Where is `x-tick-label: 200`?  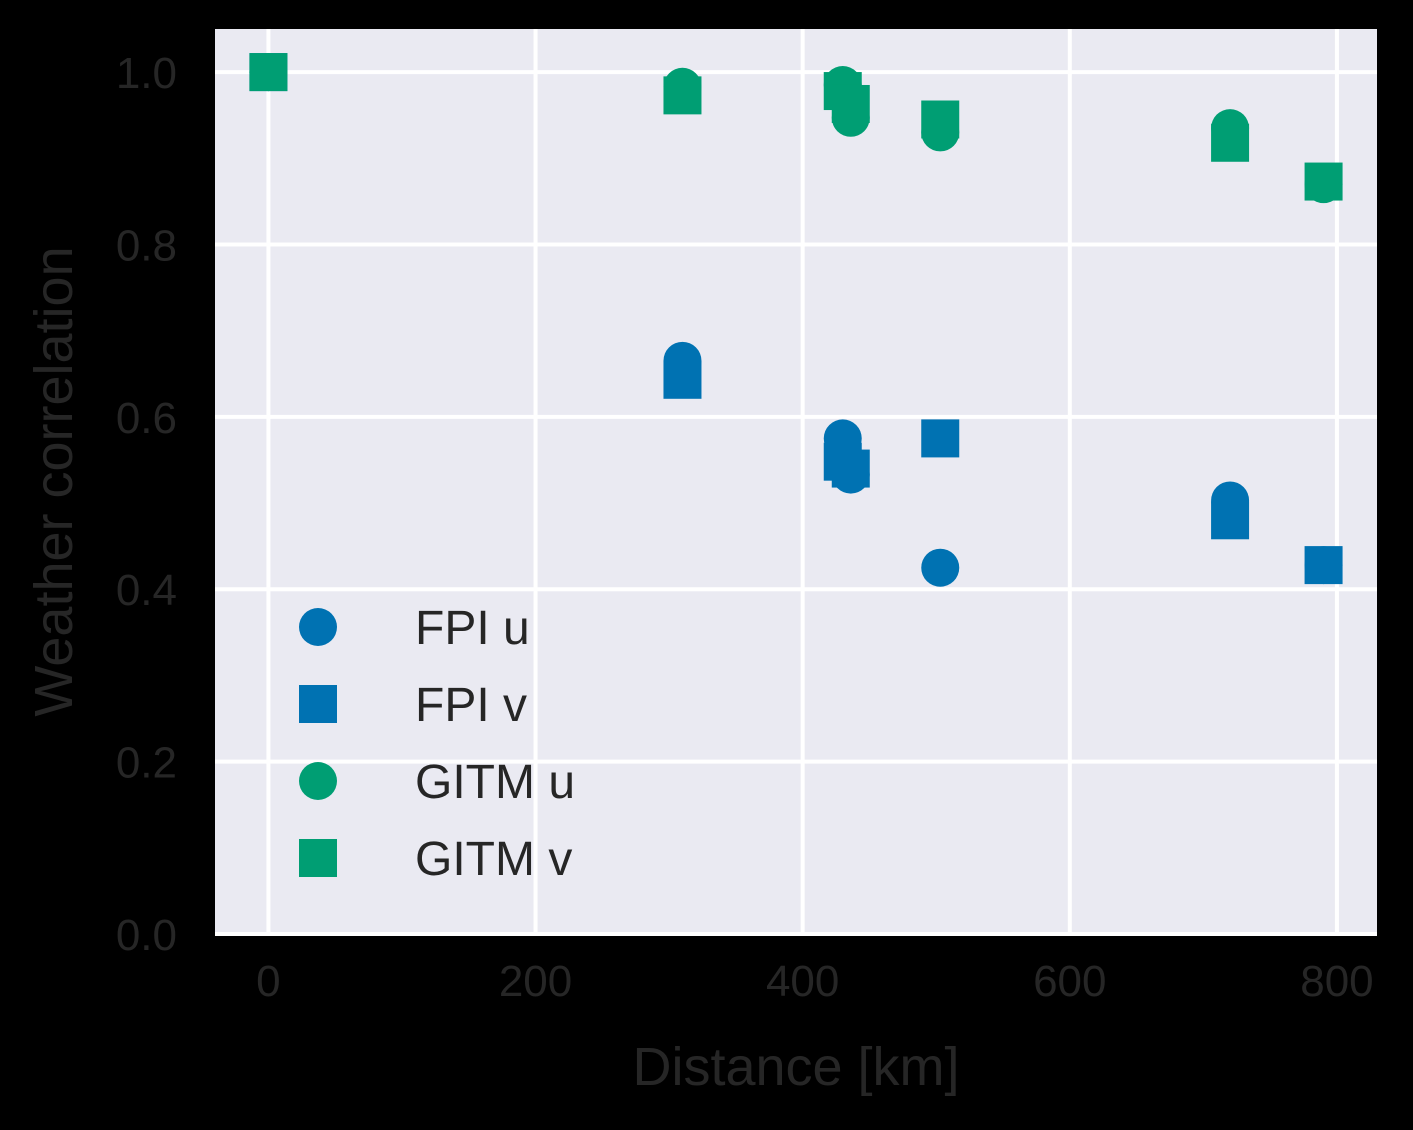 x-tick-label: 200 is located at coordinates (535, 981).